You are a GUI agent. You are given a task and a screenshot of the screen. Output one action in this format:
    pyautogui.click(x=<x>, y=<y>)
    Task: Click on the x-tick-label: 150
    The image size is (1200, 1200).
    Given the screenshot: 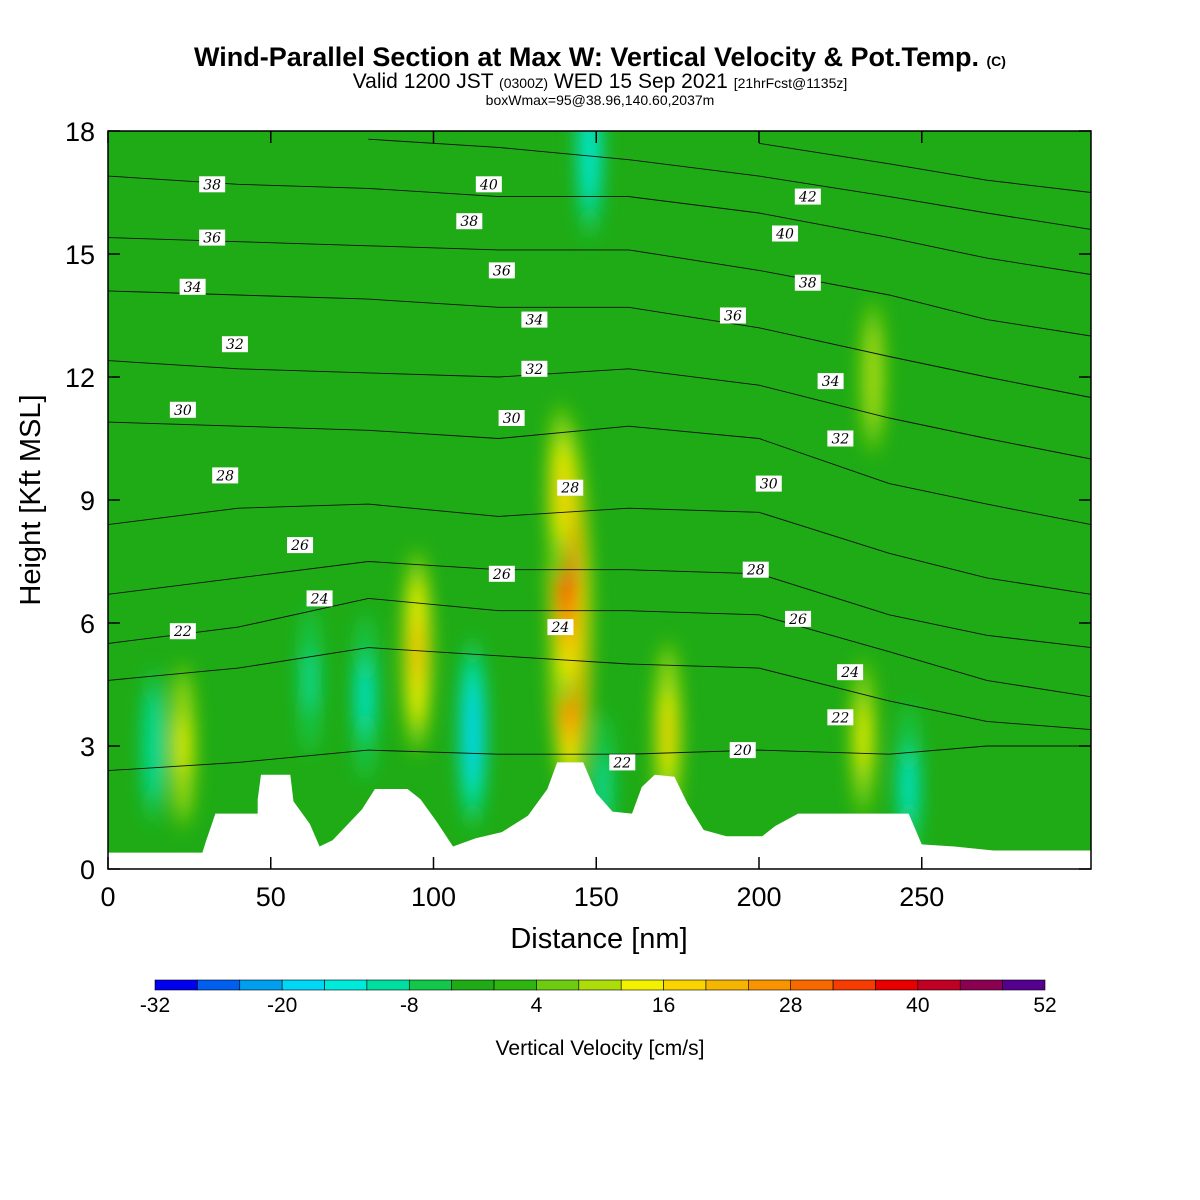 What is the action you would take?
    pyautogui.click(x=596, y=897)
    